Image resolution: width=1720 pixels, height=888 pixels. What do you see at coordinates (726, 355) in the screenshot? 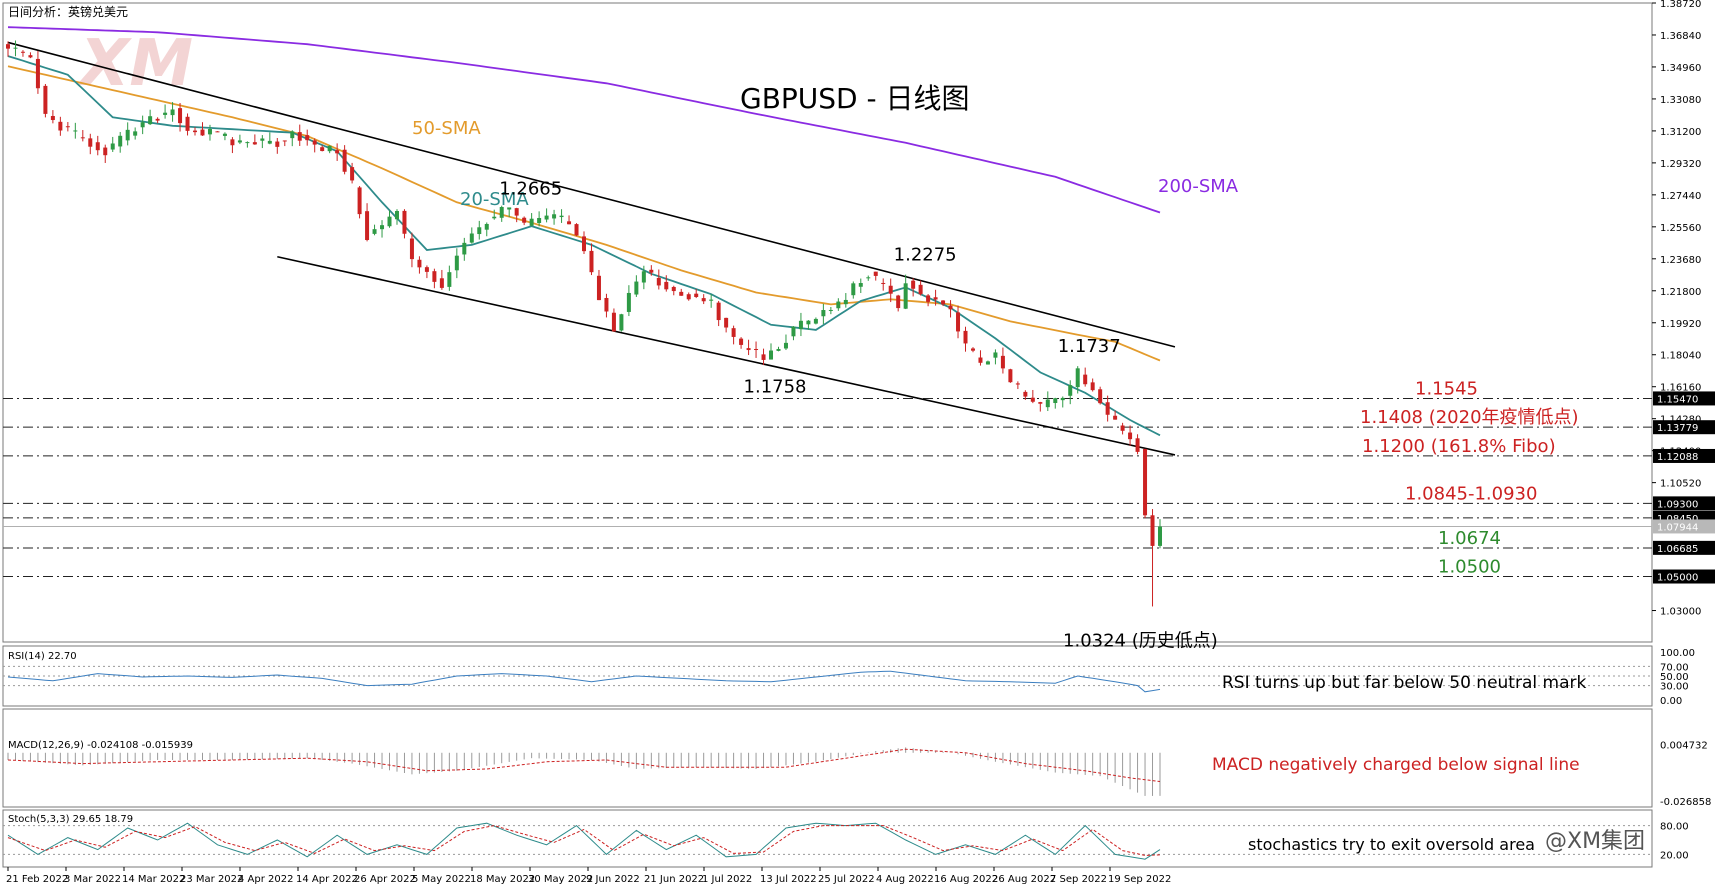
I see `channel-lower-line` at bounding box center [726, 355].